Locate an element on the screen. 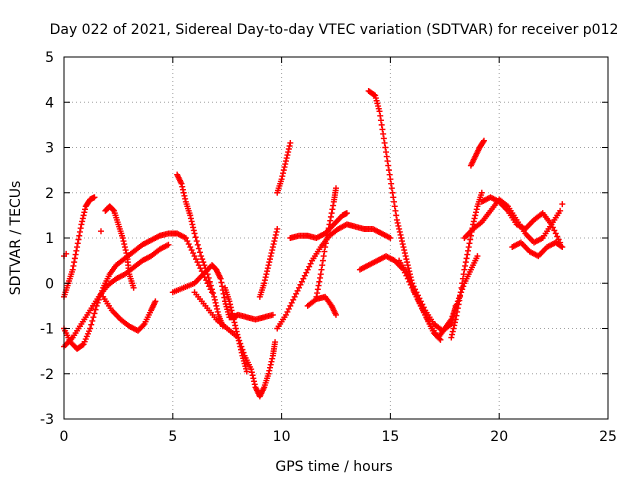  series-arc-c is located at coordinates (116, 295).